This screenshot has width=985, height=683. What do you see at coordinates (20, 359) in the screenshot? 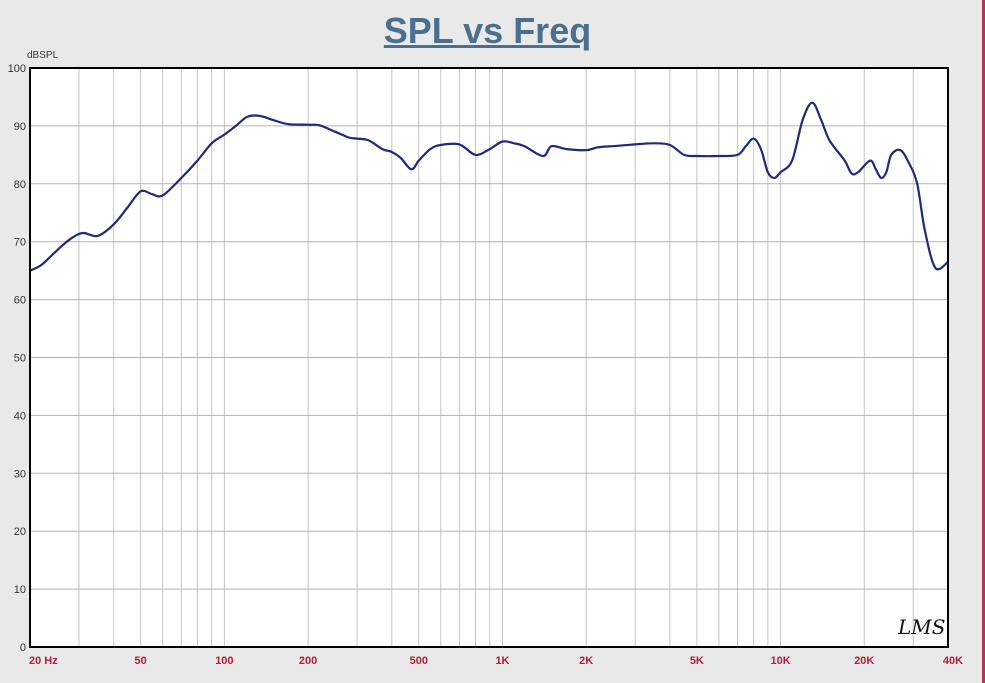
I see `y-tick-label: 50` at bounding box center [20, 359].